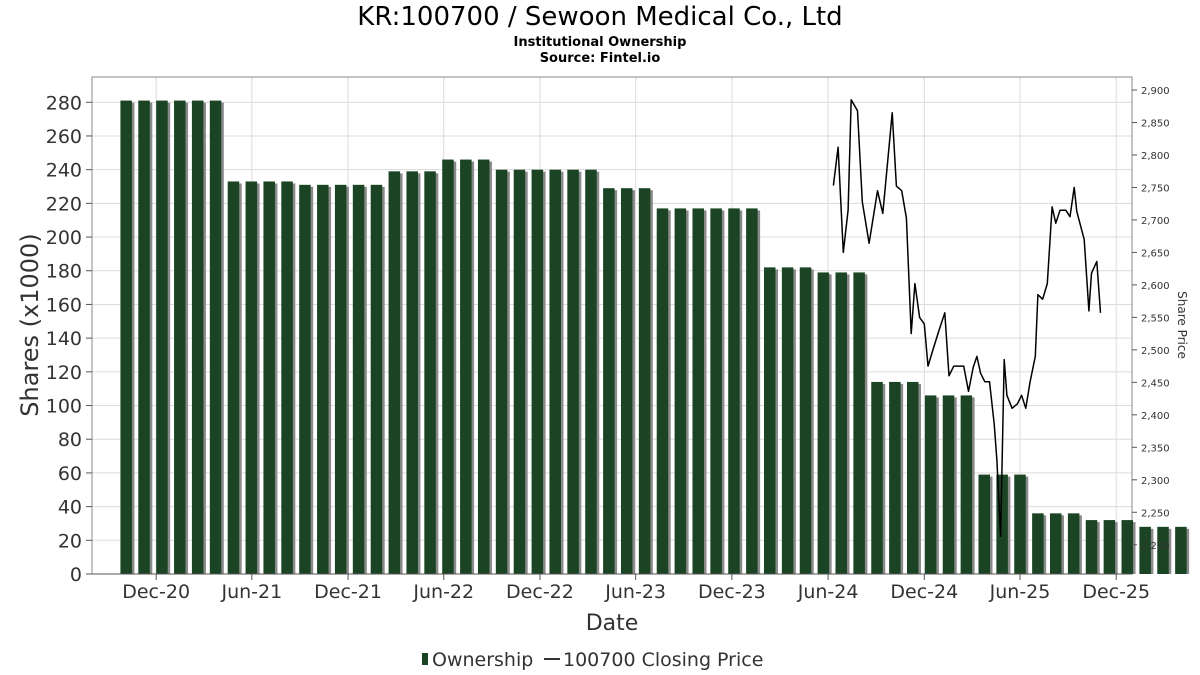 The image size is (1200, 675). What do you see at coordinates (1155, 546) in the screenshot?
I see `y2-tick-label: 2,200` at bounding box center [1155, 546].